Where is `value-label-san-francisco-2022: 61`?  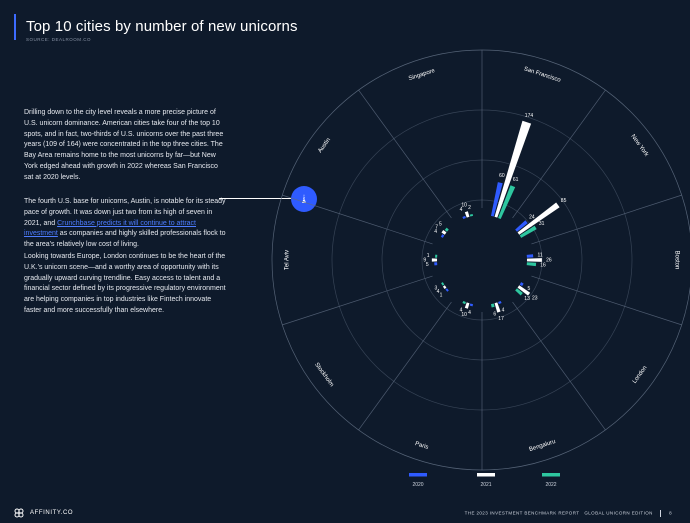
value-label-san-francisco-2022: 61 is located at coordinates (516, 180).